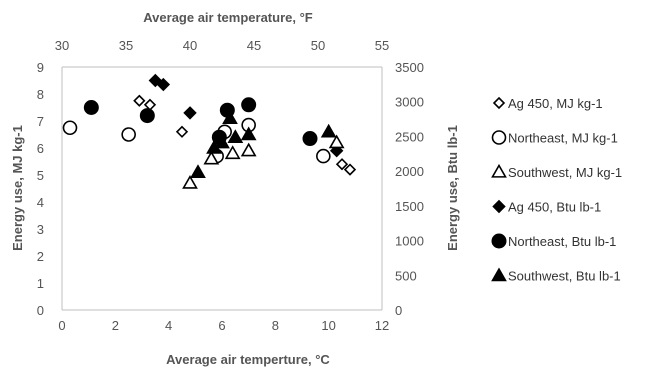  What do you see at coordinates (222, 45) in the screenshot?
I see `x2-axis-ticks: 30 35 40 45 50 55` at bounding box center [222, 45].